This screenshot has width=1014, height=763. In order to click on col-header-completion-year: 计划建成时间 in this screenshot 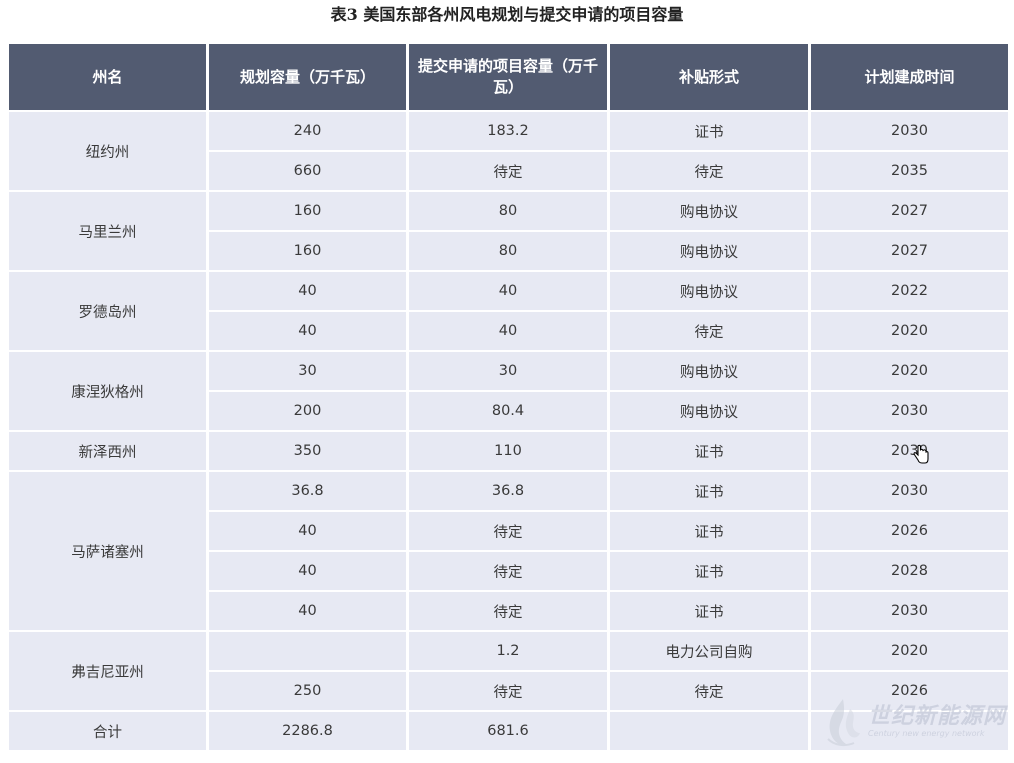, I will do `click(909, 77)`.